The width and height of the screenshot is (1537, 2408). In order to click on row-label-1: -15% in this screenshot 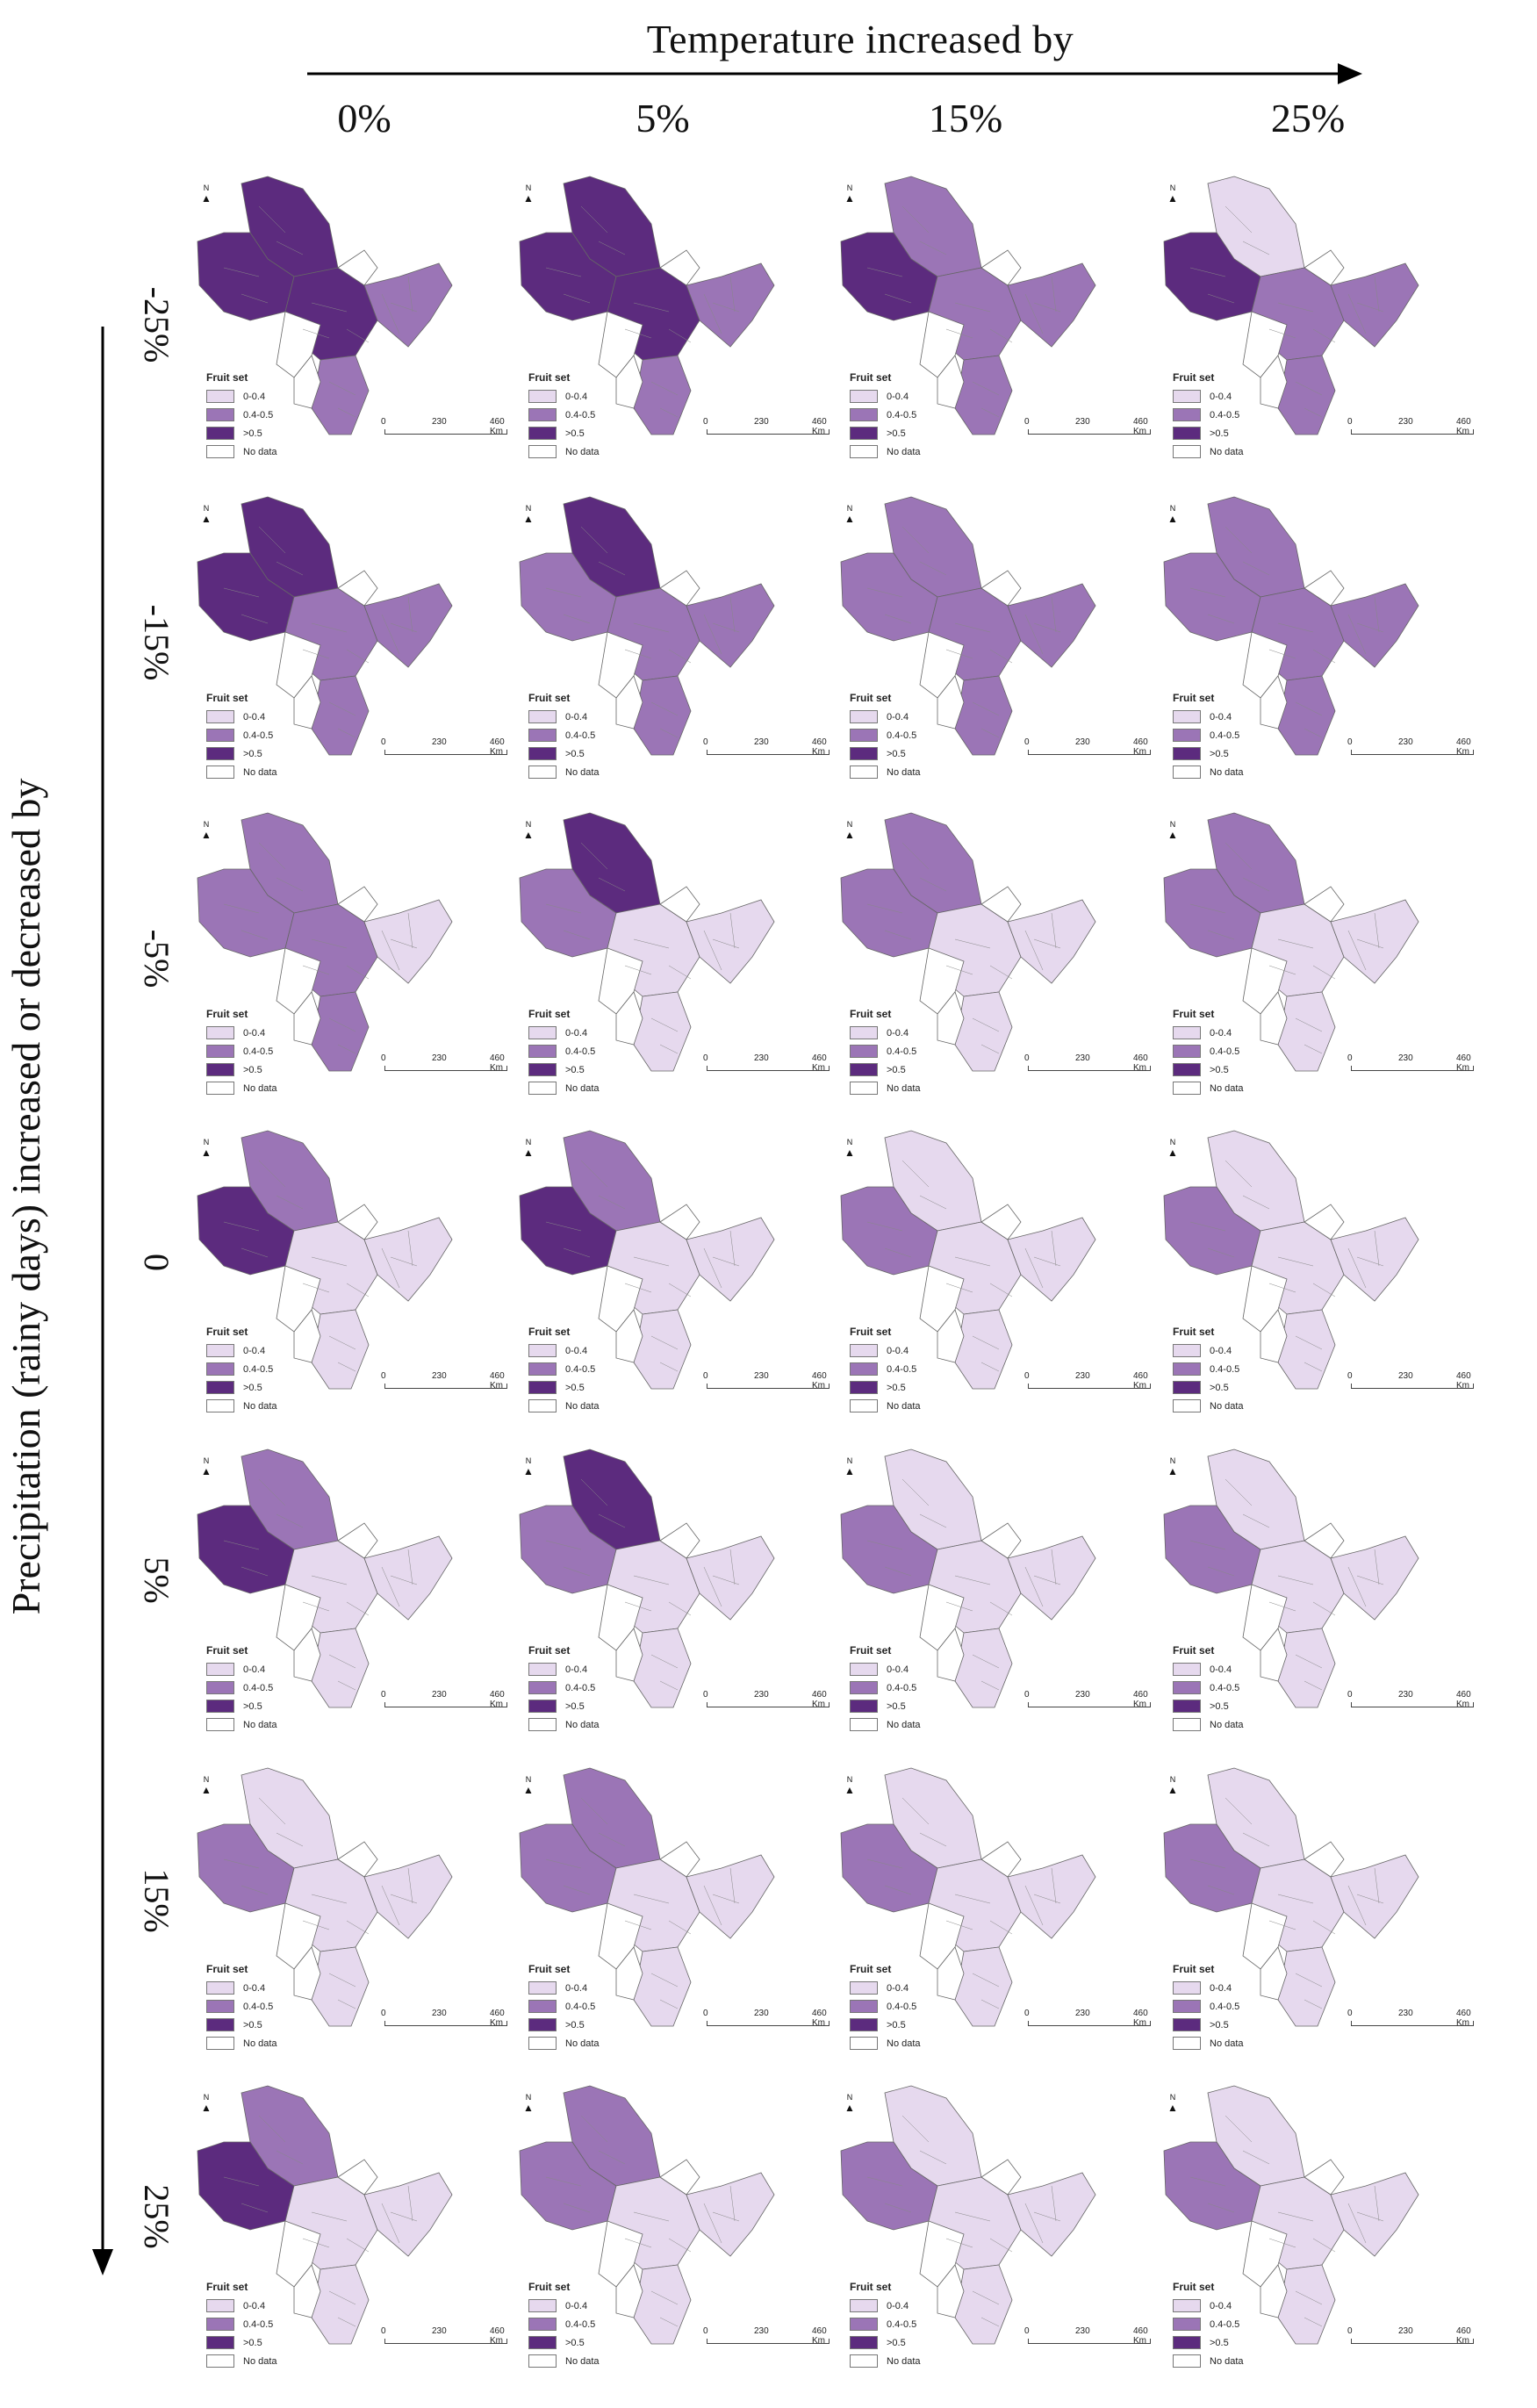, I will do `click(156, 642)`.